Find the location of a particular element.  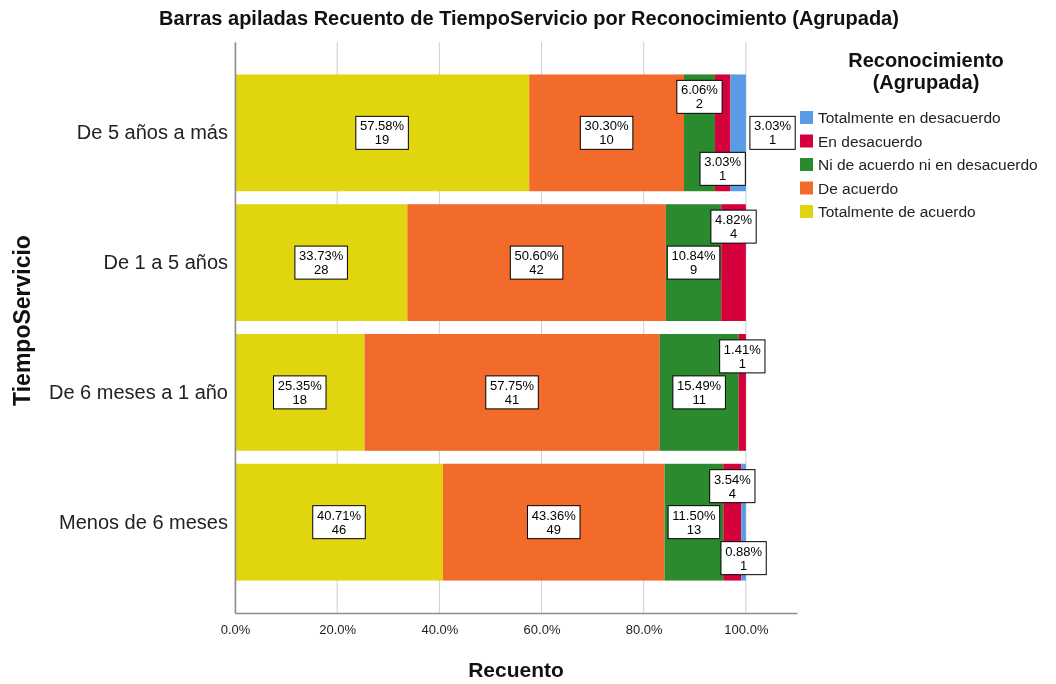

data-label: 57.58% 19 is located at coordinates (382, 133).